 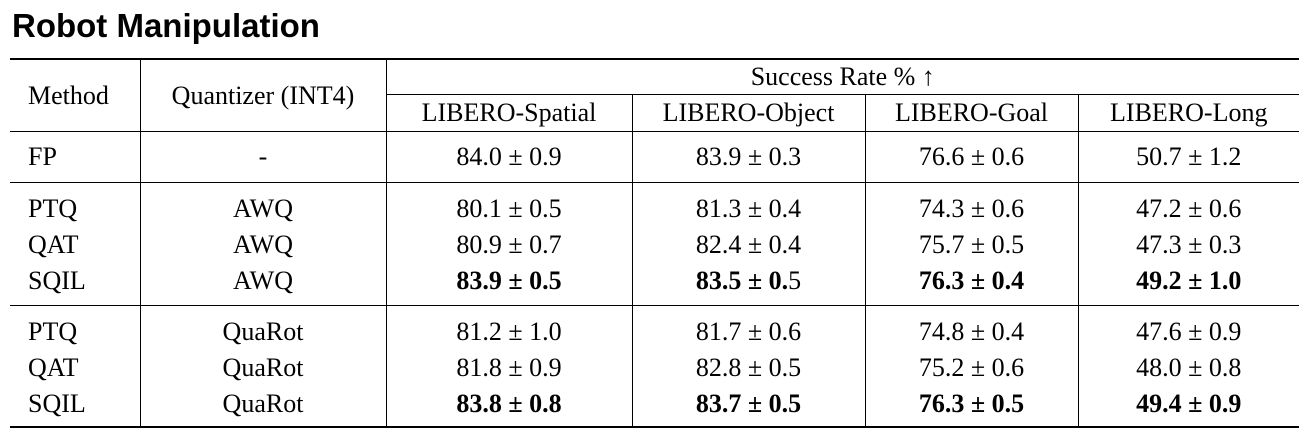 I want to click on cell-value: 84.0 ± 0.9, so click(x=508, y=157).